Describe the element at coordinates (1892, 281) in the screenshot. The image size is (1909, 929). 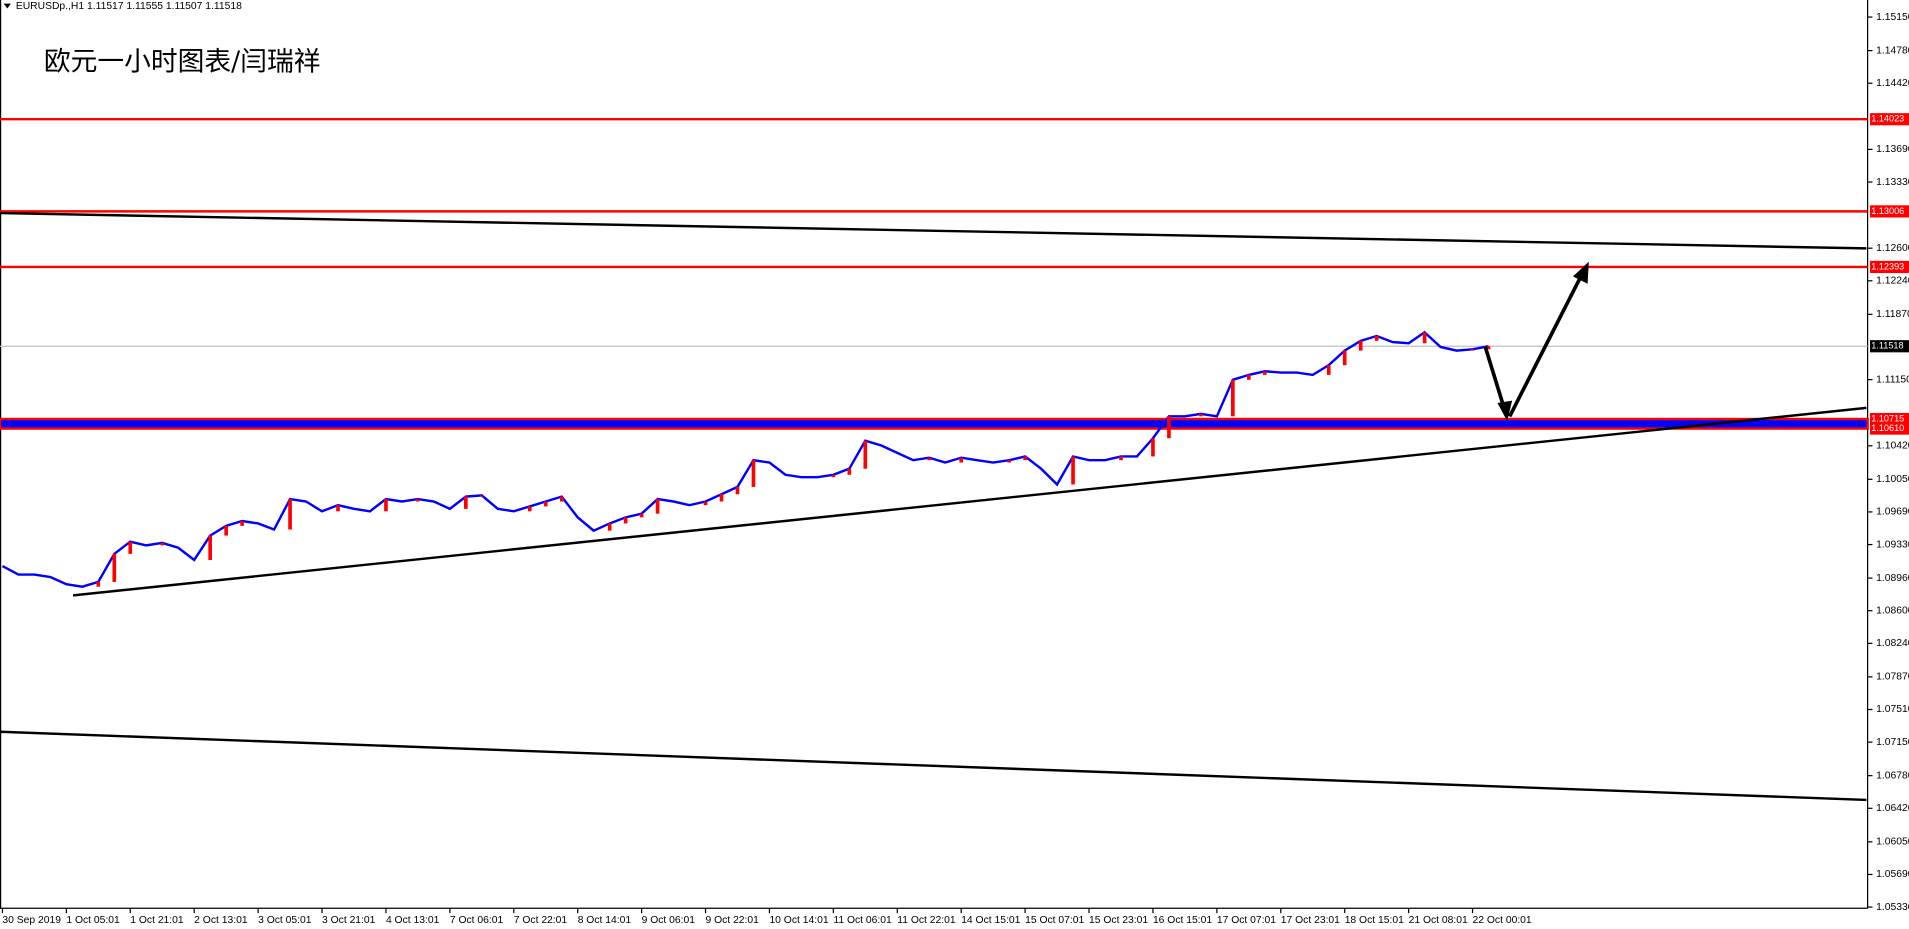
I see `y-tick-label: 1.12240` at that location.